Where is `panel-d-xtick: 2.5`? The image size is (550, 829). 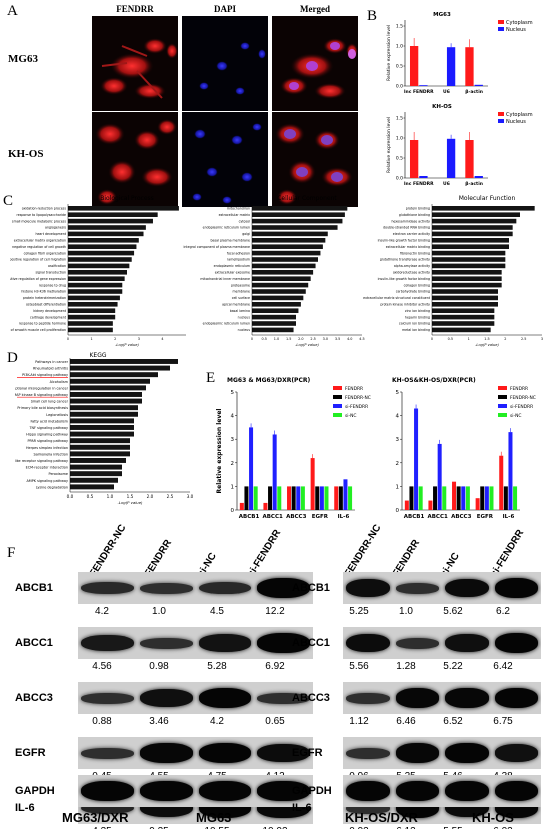
panel-d-xtick: 2.5 is located at coordinates (170, 496).